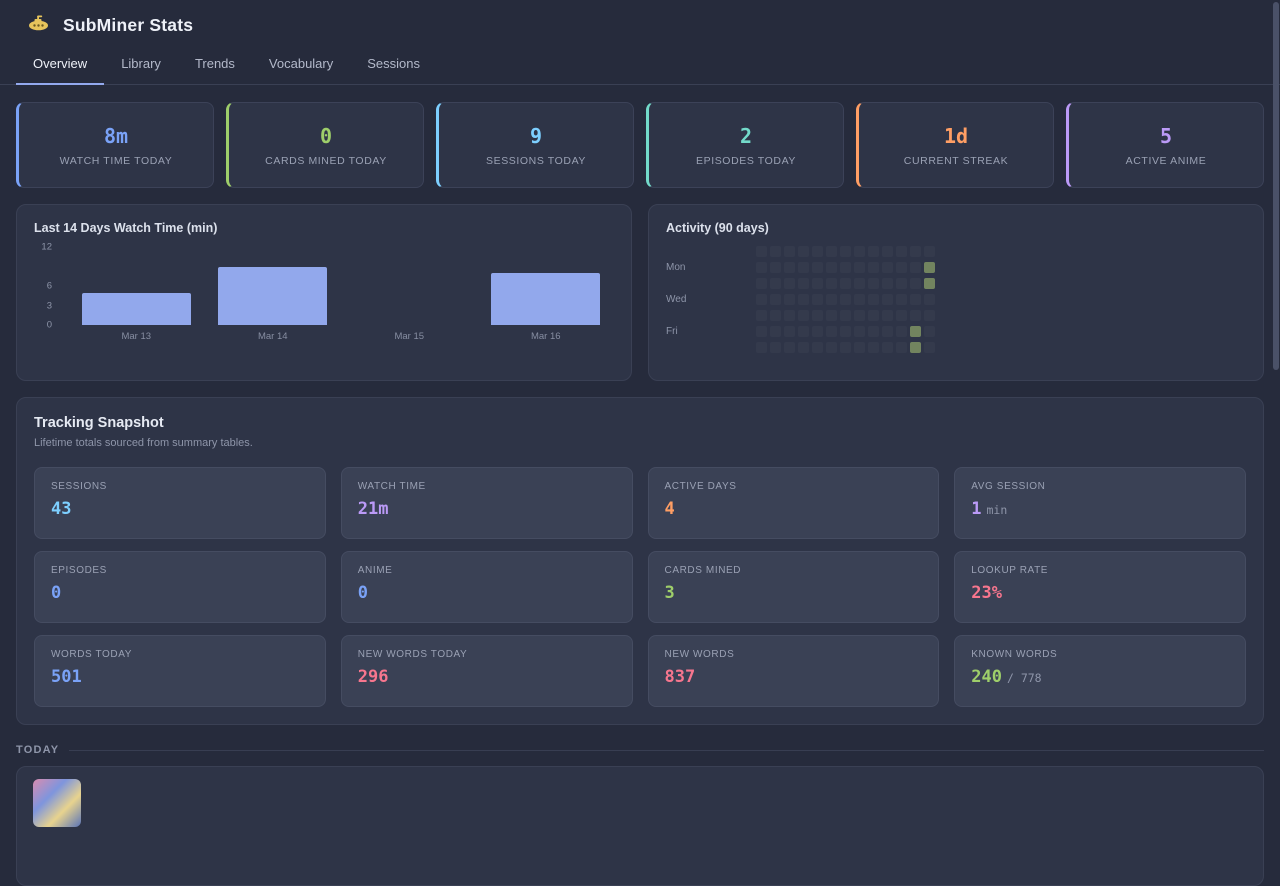  I want to click on stat-card-episodes-today: 2 EPISODES TODAY, so click(745, 145).